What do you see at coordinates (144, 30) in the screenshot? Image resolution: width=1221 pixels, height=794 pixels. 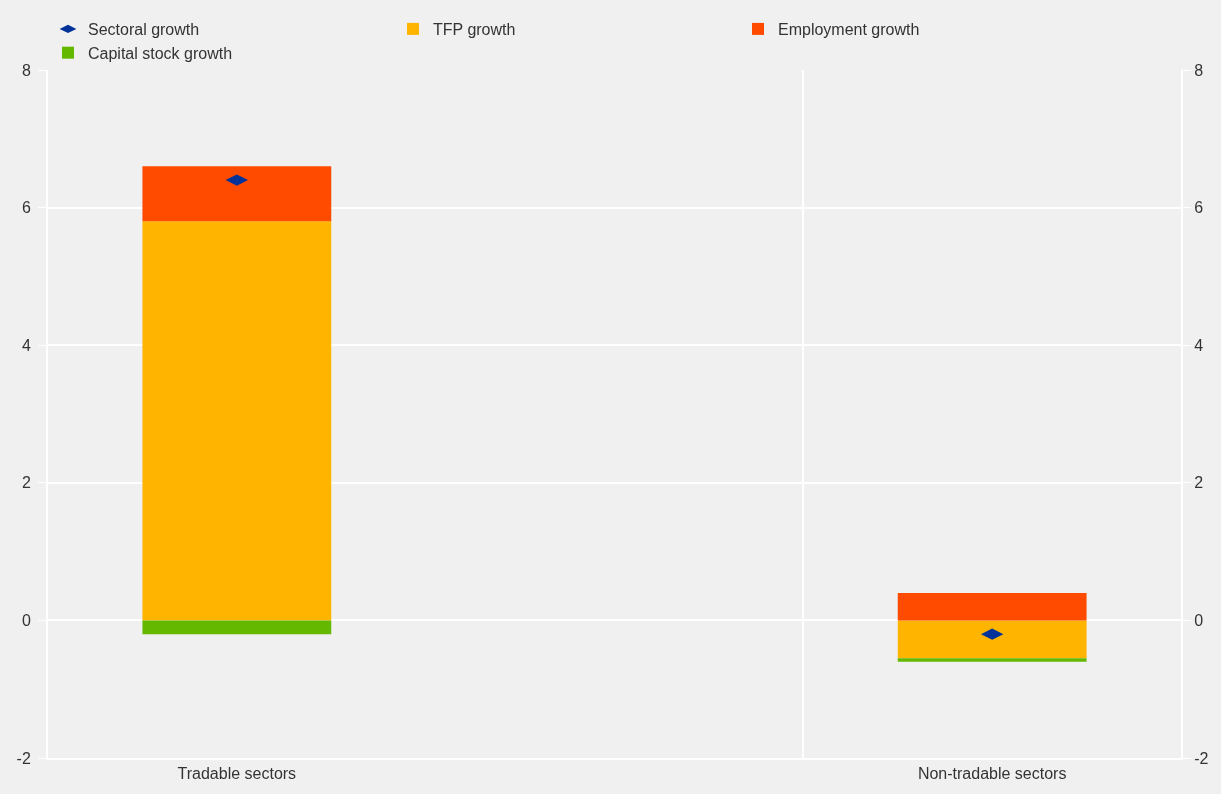 I see `legend-label: Sectoral growth` at bounding box center [144, 30].